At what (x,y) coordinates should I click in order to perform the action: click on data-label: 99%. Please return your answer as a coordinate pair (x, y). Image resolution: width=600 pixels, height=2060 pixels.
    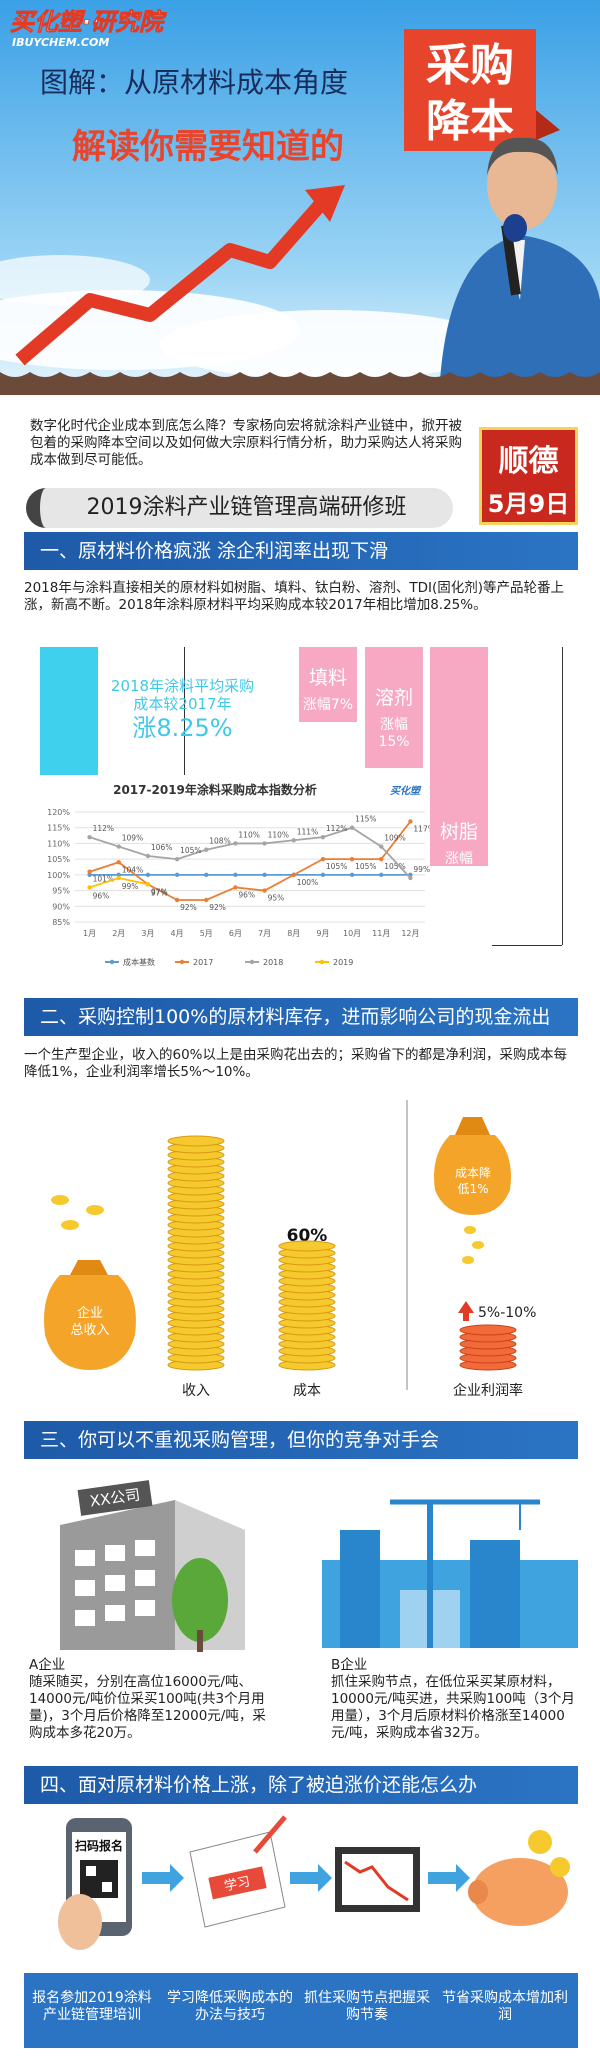
    Looking at the image, I should click on (421, 869).